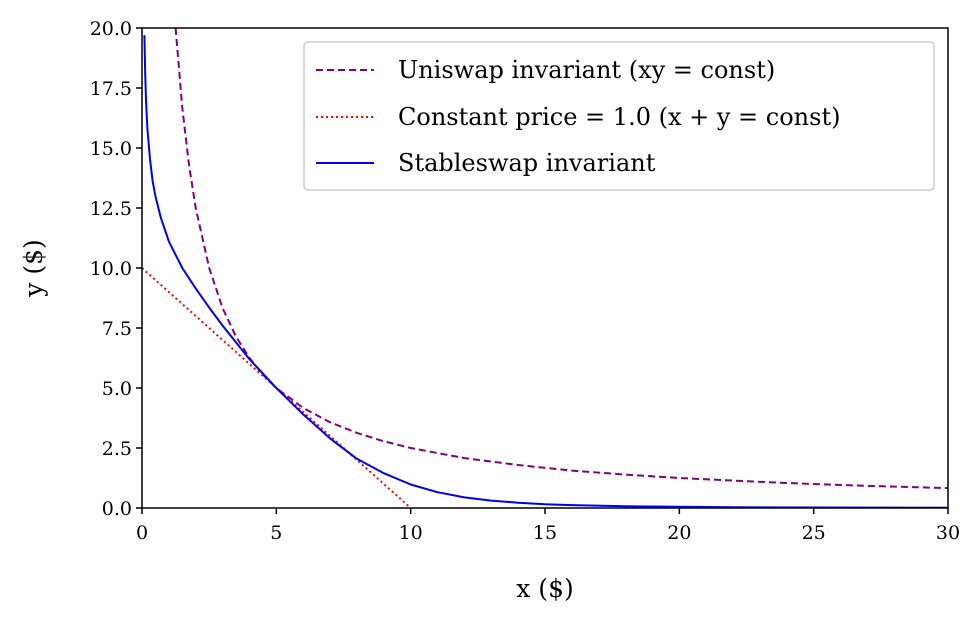 The width and height of the screenshot is (972, 621). What do you see at coordinates (111, 149) in the screenshot?
I see `y-tick-label: 15.0` at bounding box center [111, 149].